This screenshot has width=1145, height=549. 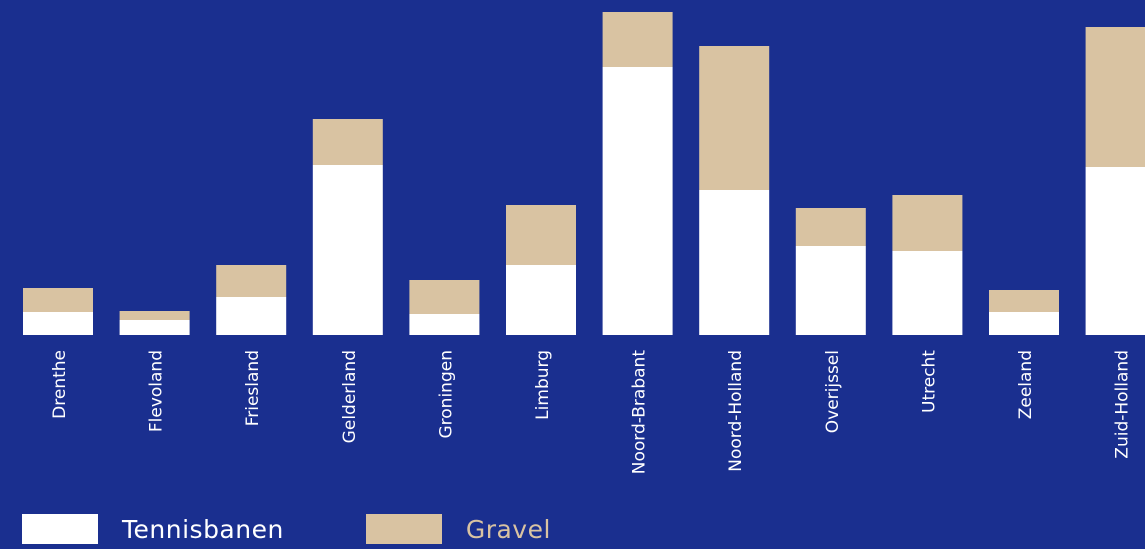 I want to click on bar-tennisbanen-overijssel, so click(x=830, y=290).